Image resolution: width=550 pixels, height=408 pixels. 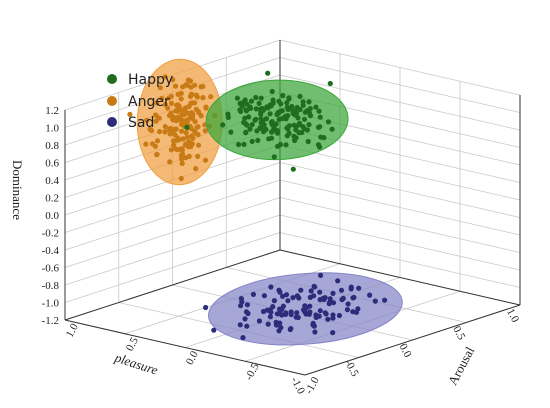 I want to click on points-sad, so click(x=295, y=306).